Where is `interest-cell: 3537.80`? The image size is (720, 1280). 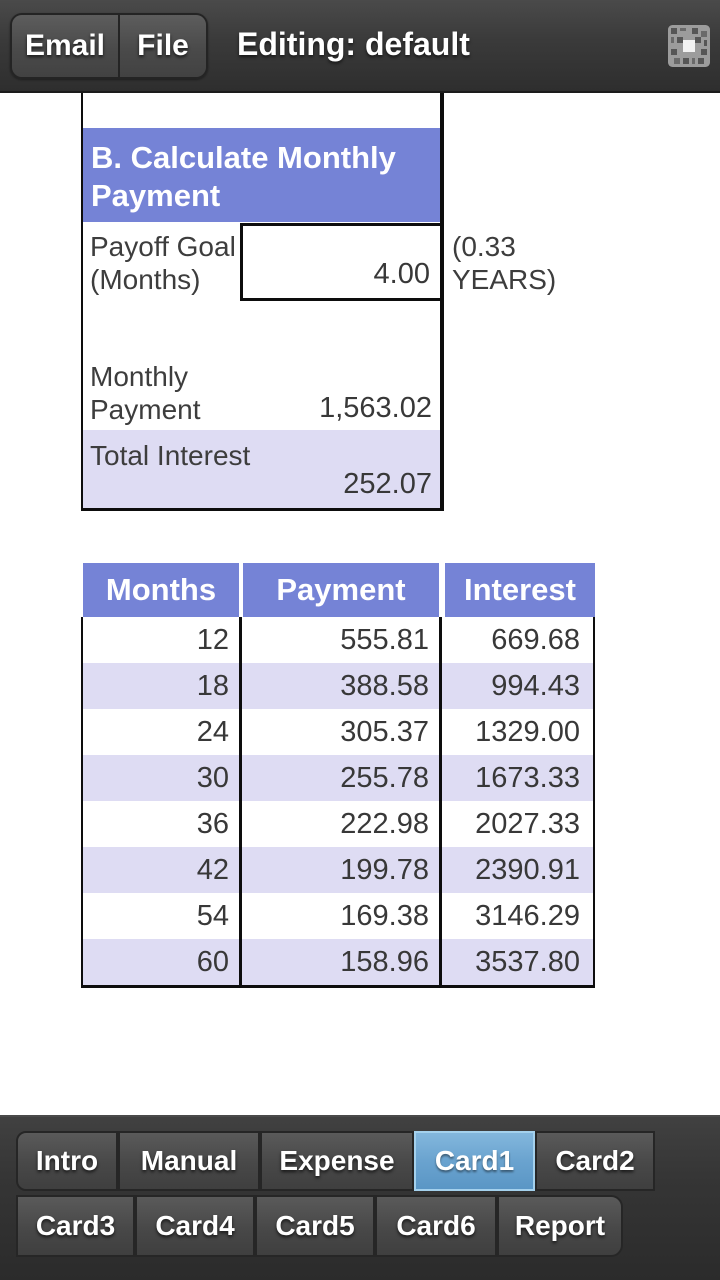 interest-cell: 3537.80 is located at coordinates (527, 961).